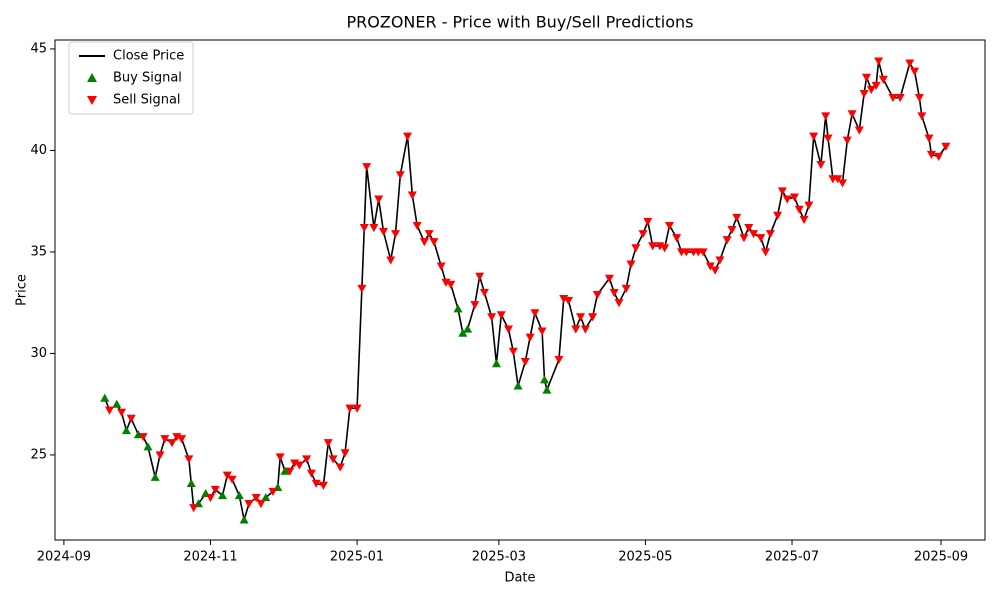  Describe the element at coordinates (148, 56) in the screenshot. I see `legend-label: Close Price` at that location.